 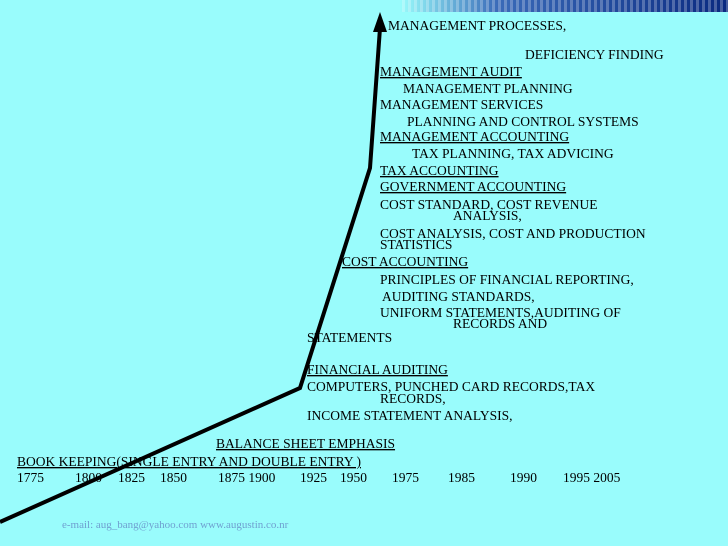 I want to click on year-label: 1990, so click(x=523, y=477).